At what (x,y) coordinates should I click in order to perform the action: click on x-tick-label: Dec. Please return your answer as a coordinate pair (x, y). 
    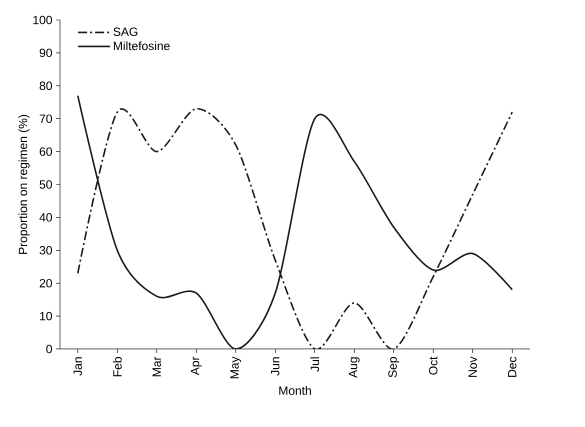
    Looking at the image, I should click on (512, 366).